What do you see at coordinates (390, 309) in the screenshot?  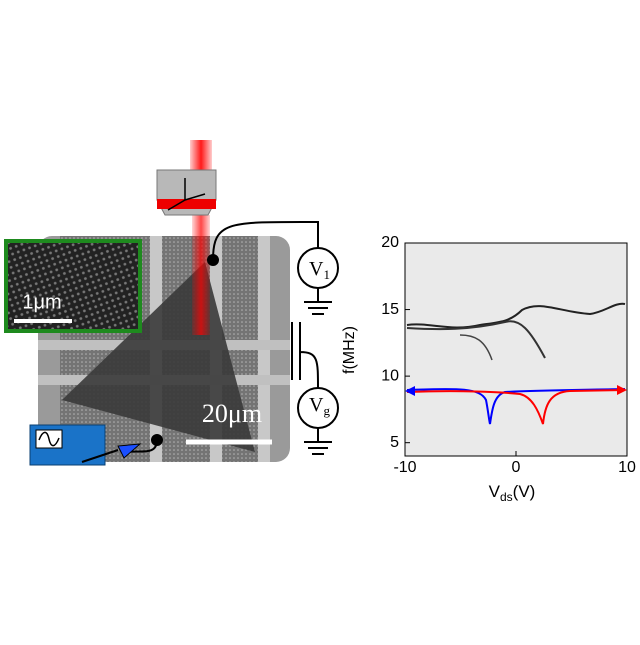 I see `y-tick-label: 15` at bounding box center [390, 309].